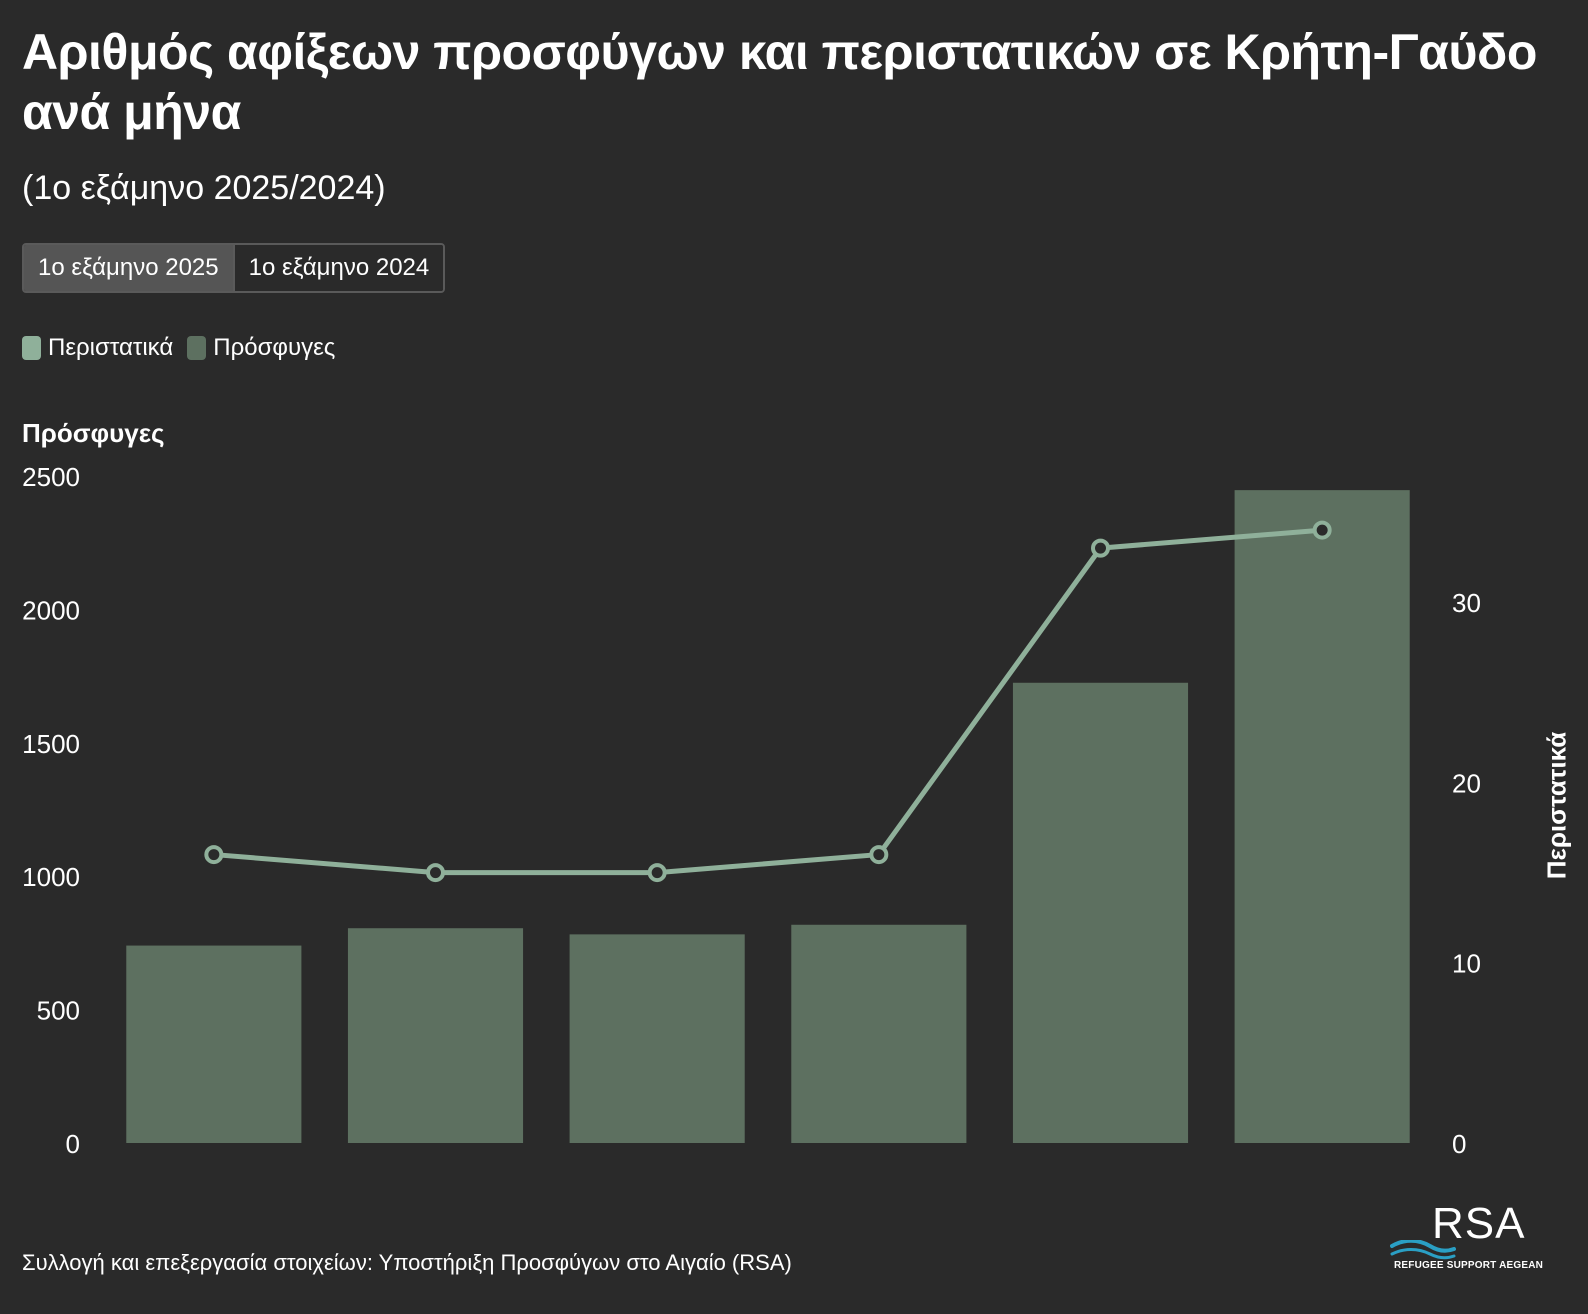  I want to click on legend-item-incidents: Περιστατικά, so click(97, 348).